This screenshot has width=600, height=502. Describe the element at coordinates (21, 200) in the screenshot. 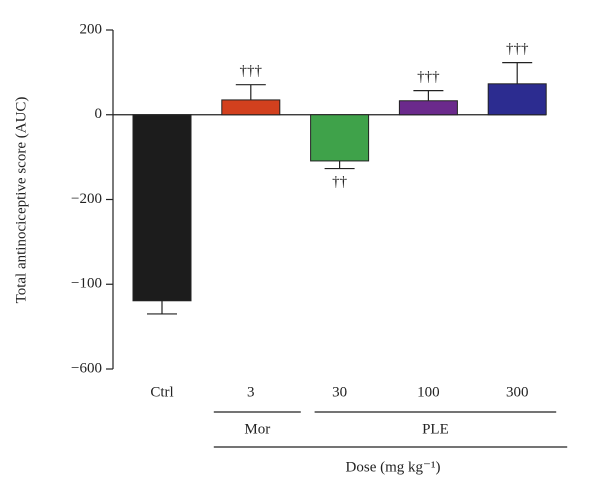

I see `y-axis-label: Total antinociceptive score (AUC)` at that location.